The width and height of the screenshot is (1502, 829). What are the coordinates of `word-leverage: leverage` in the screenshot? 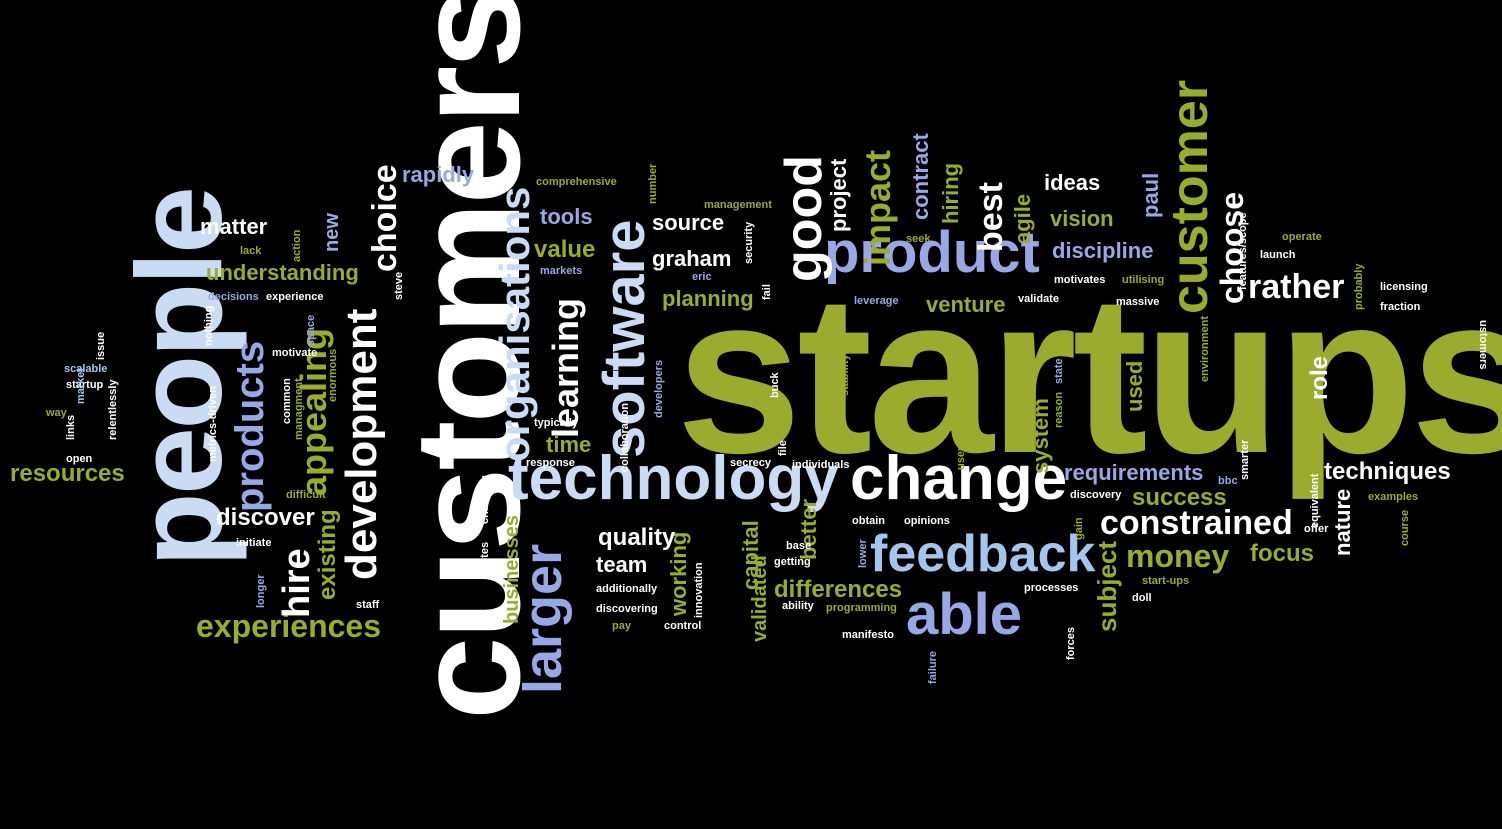 It's located at (876, 301).